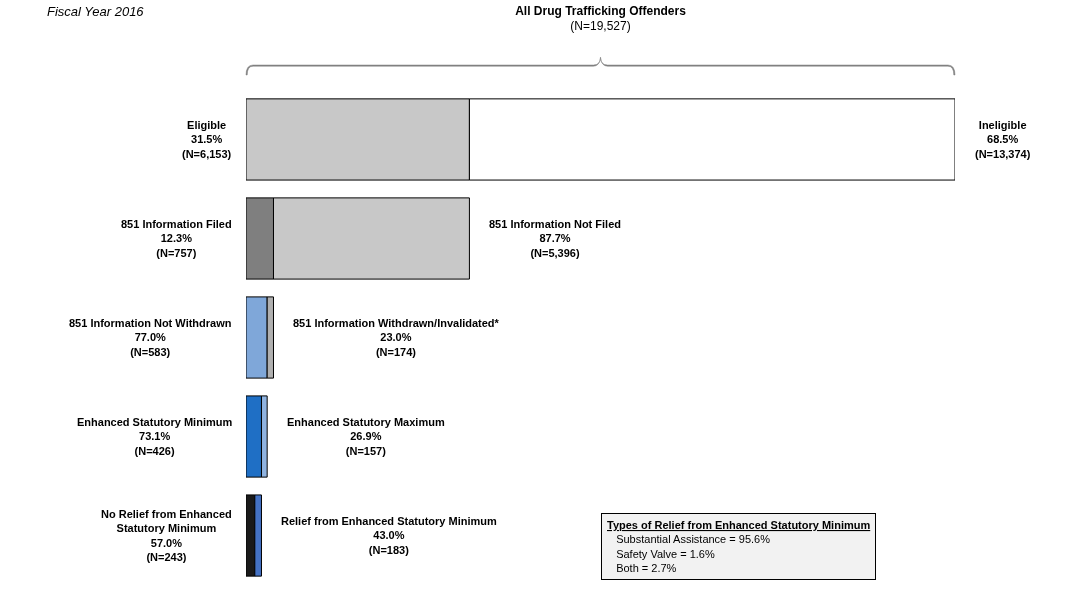 This screenshot has width=1067, height=590. I want to click on chart-subtitle: (N=19,527), so click(600, 26).